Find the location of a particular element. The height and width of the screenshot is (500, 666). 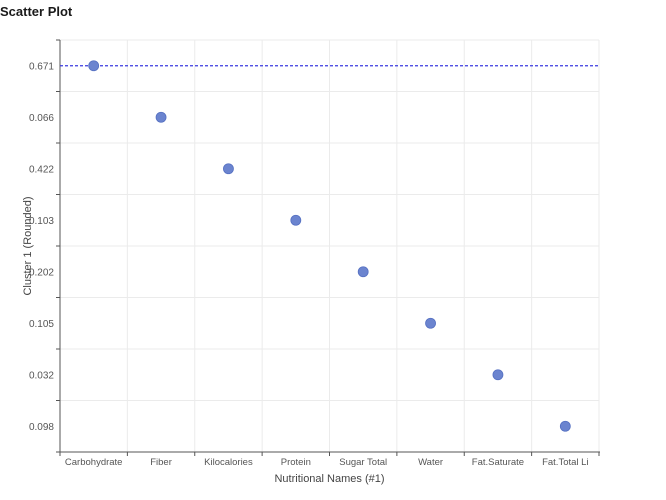

y-tick-label: 0.066 is located at coordinates (41, 118).